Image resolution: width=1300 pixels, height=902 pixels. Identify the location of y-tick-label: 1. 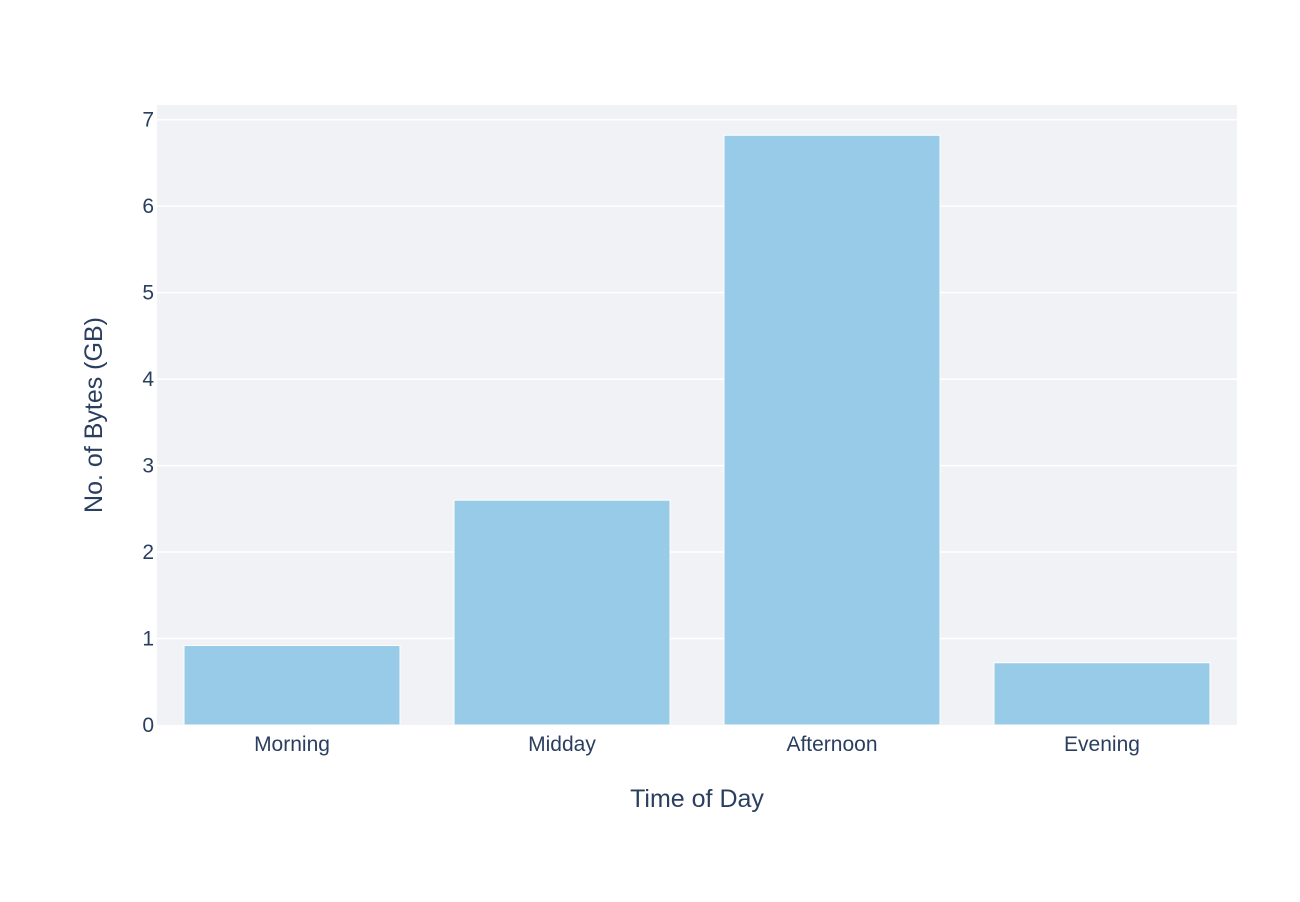
(148, 639).